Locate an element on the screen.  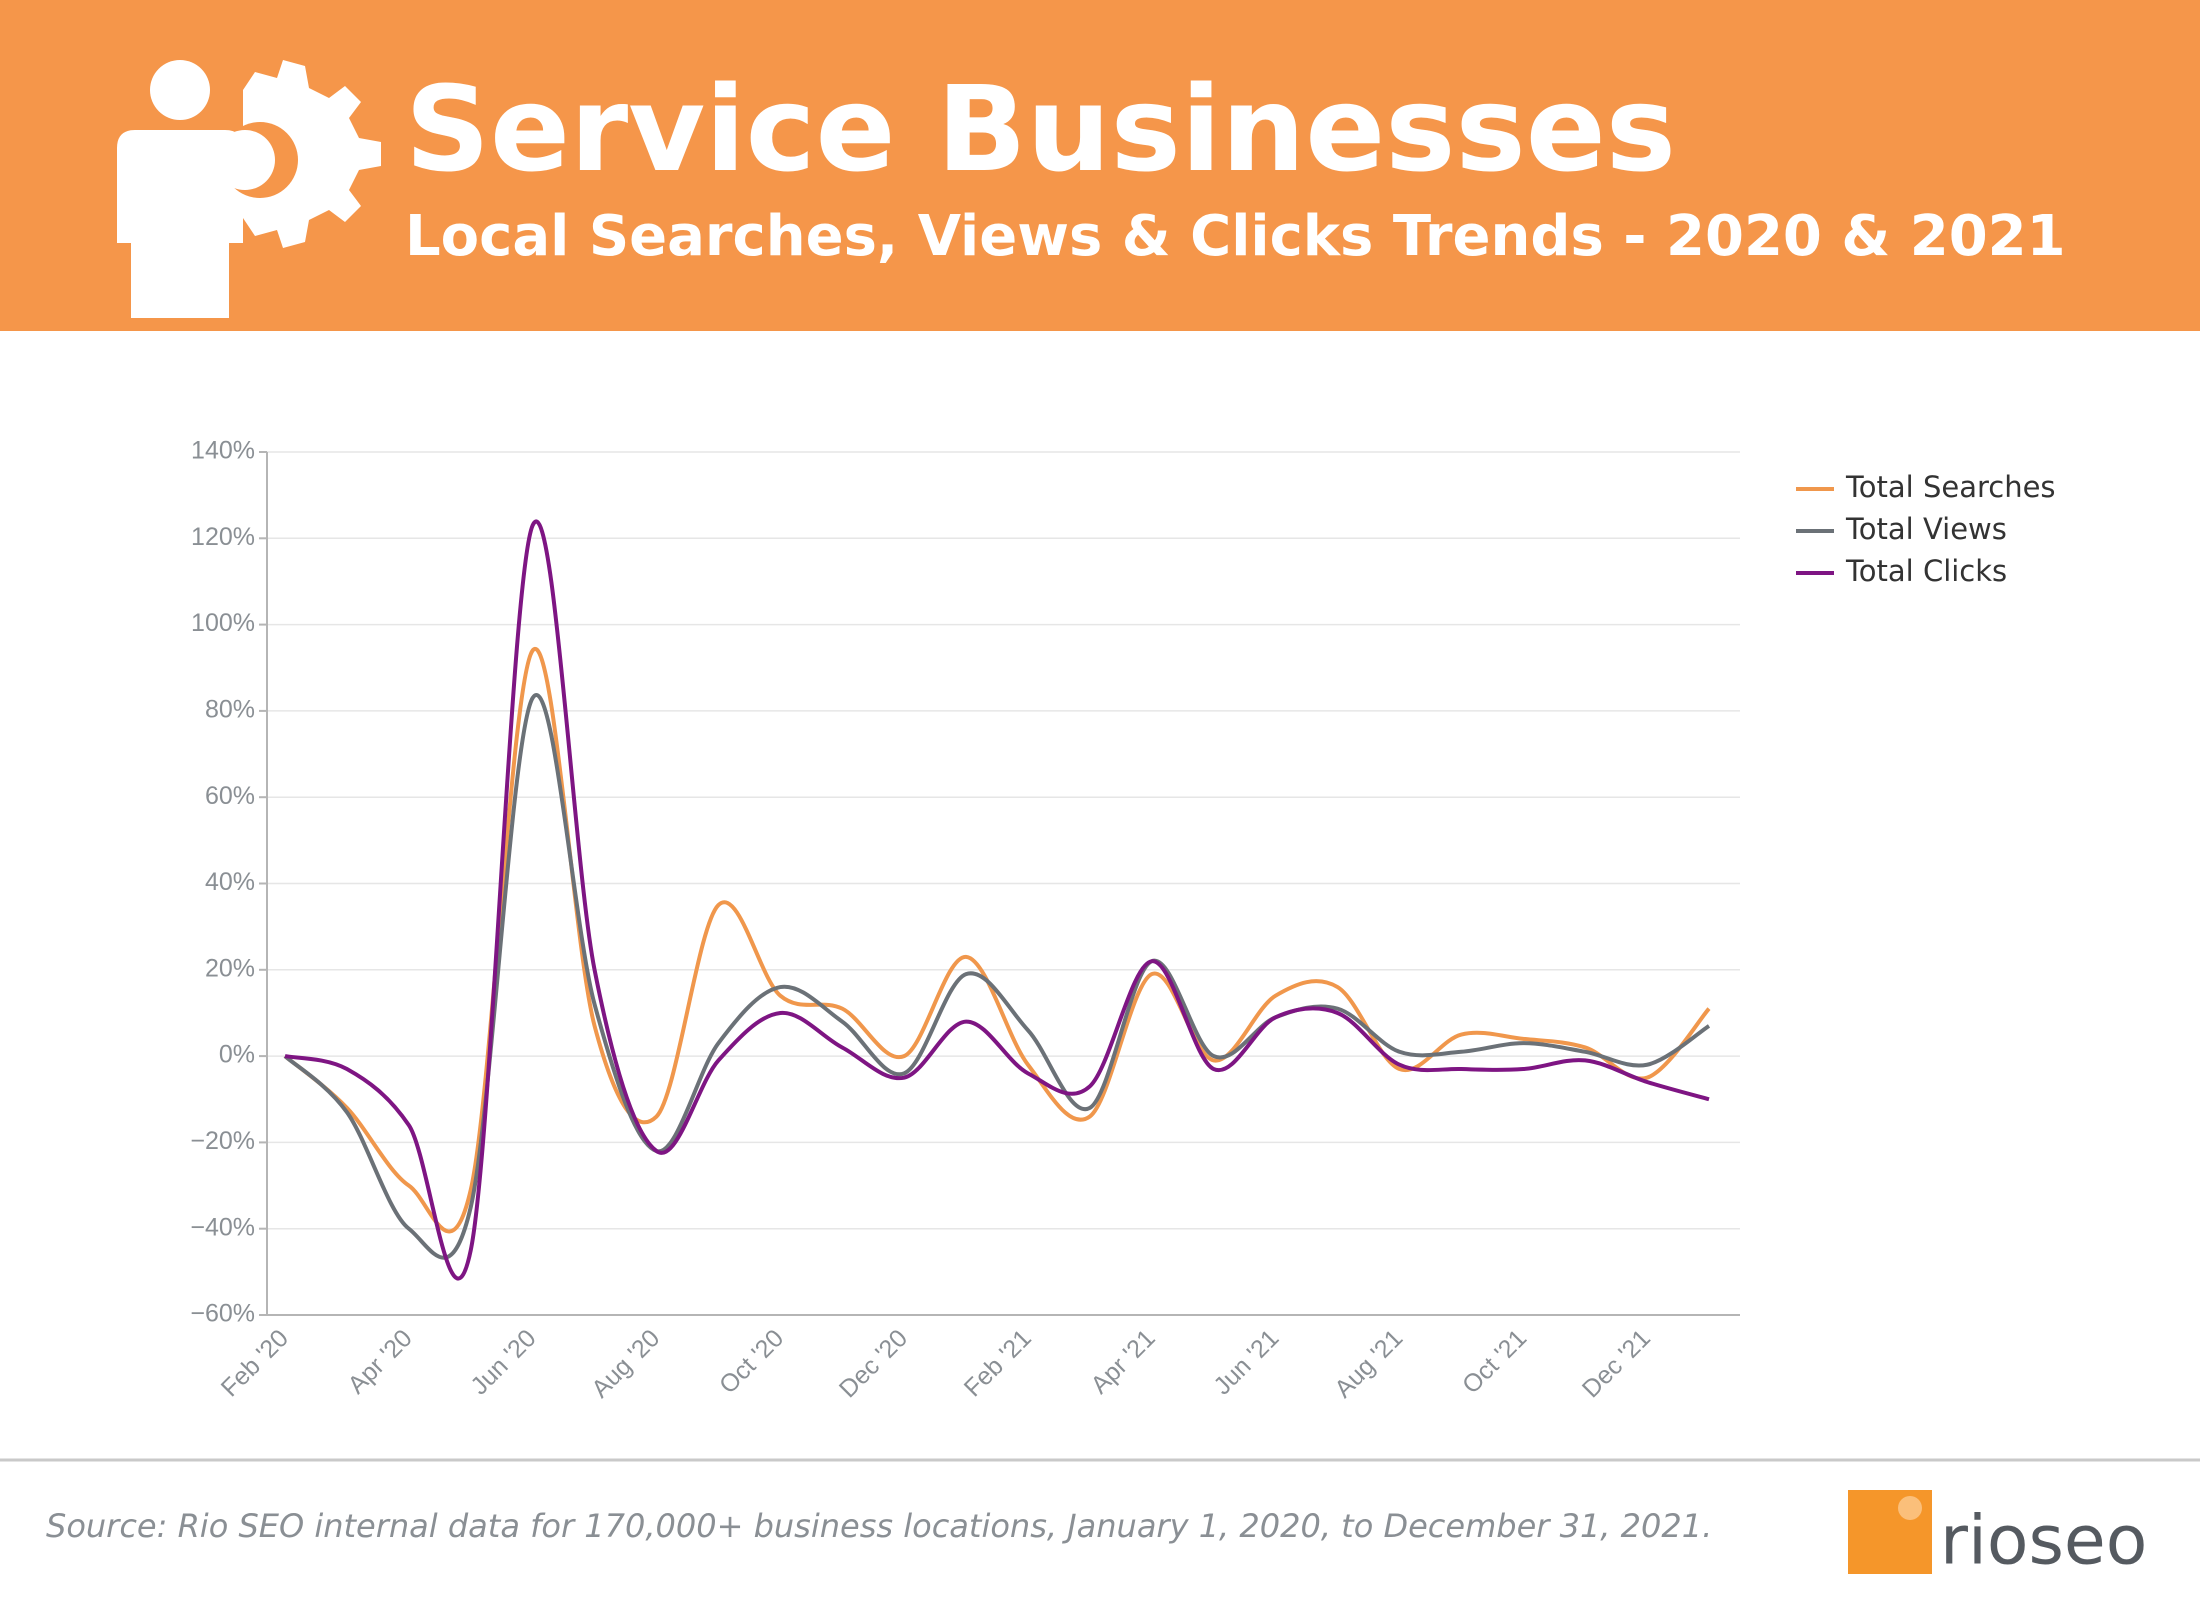
x-tick-label: Jun '21 is located at coordinates (1246, 1362).